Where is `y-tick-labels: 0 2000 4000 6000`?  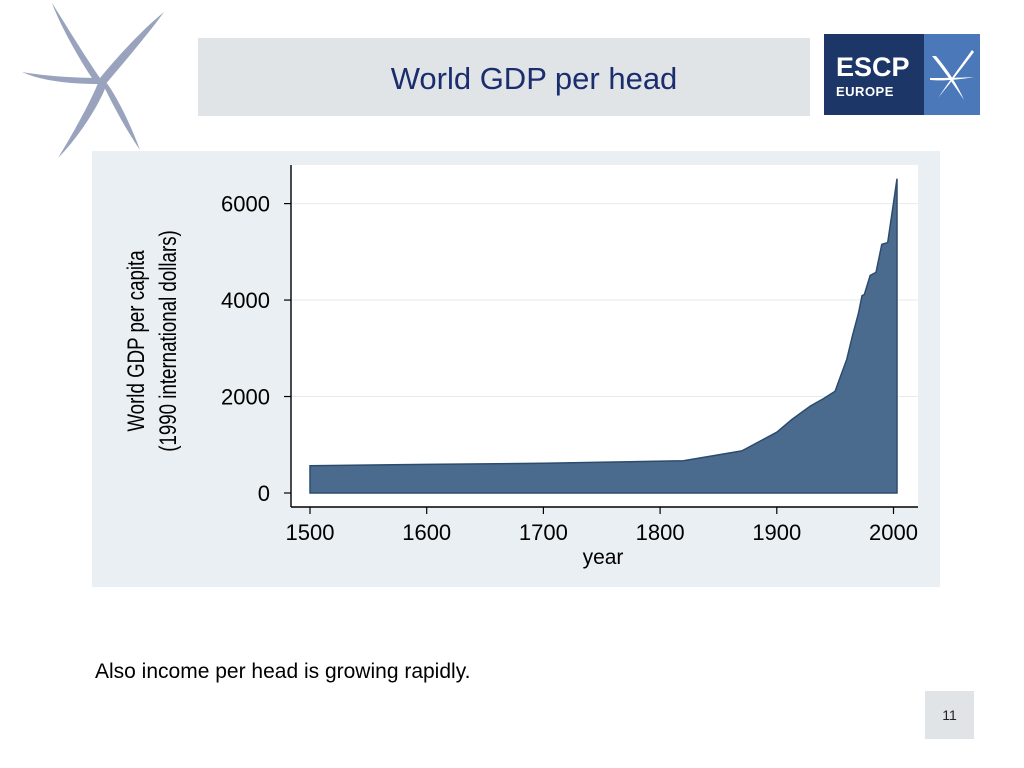
y-tick-labels: 0 2000 4000 6000 is located at coordinates (245, 349).